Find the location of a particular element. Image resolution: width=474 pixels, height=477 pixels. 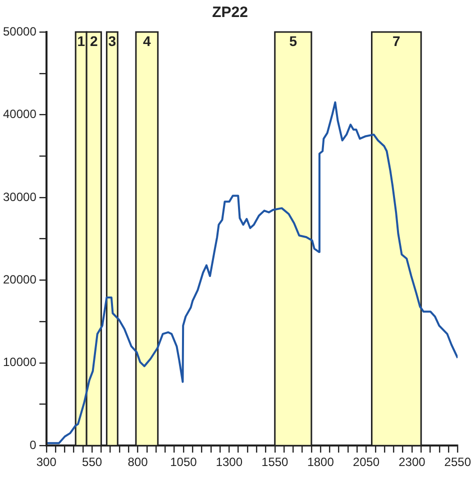

x-tick-label: 550 is located at coordinates (92, 462).